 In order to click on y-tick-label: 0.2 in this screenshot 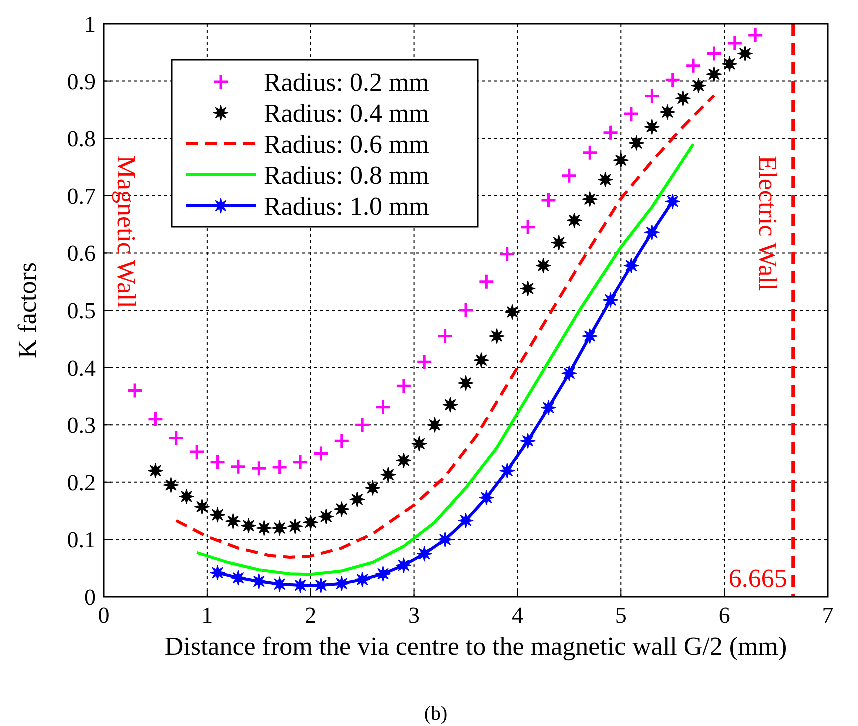, I will do `click(81, 483)`.